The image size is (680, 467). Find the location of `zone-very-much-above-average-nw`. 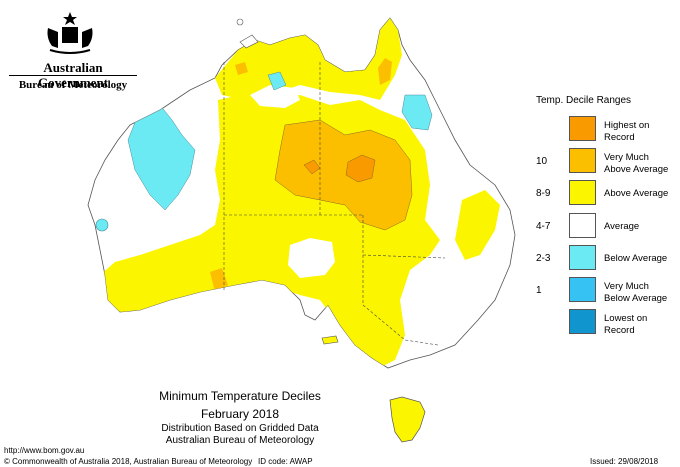

zone-very-much-above-average-nw is located at coordinates (241, 68).